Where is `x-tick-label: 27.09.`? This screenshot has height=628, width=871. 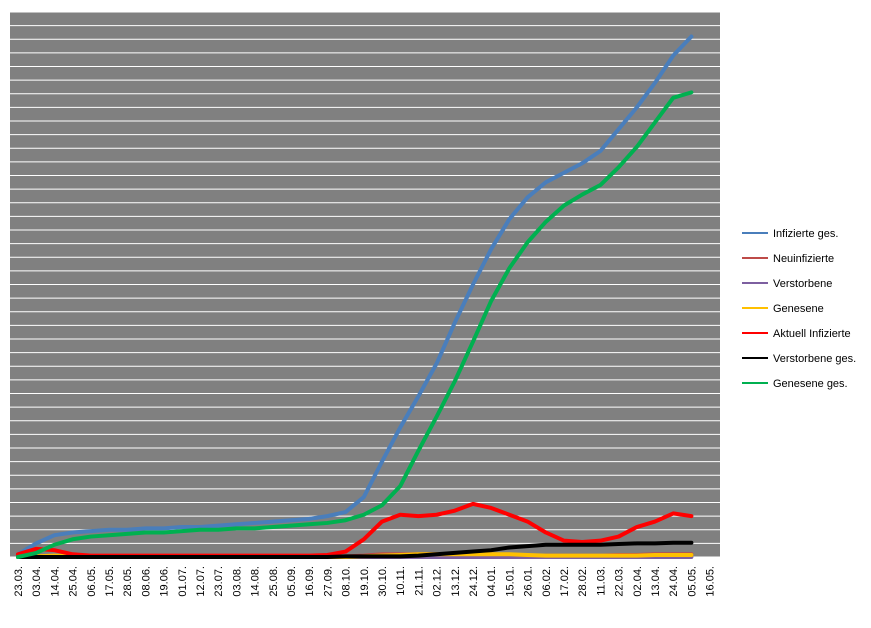 x-tick-label: 27.09. is located at coordinates (328, 581).